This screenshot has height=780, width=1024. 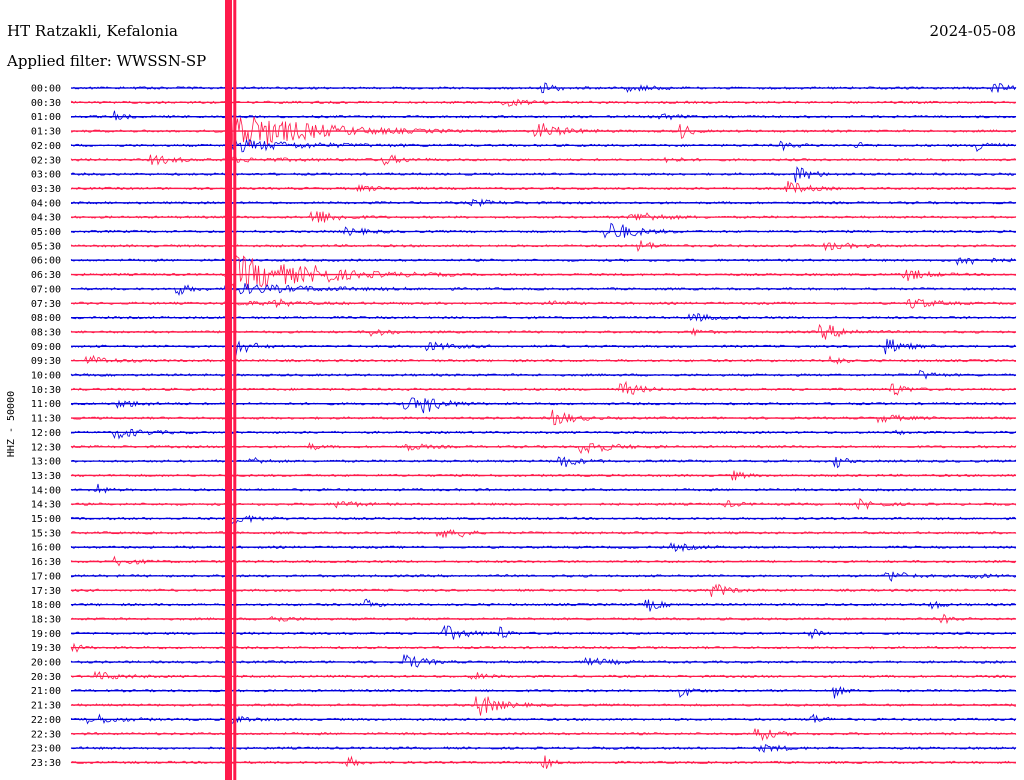 What do you see at coordinates (46, 519) in the screenshot?
I see `time-tick-label: 15:00` at bounding box center [46, 519].